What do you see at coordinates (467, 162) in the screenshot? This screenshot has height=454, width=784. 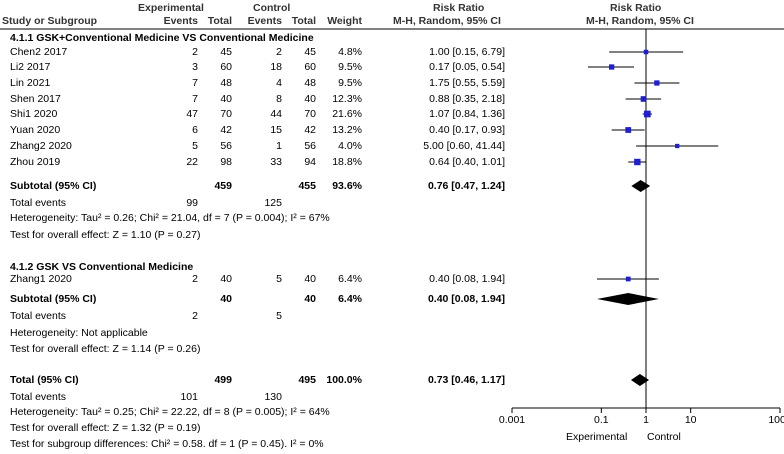 I see `study-ci: 0.64 [0.40, 1.01]` at bounding box center [467, 162].